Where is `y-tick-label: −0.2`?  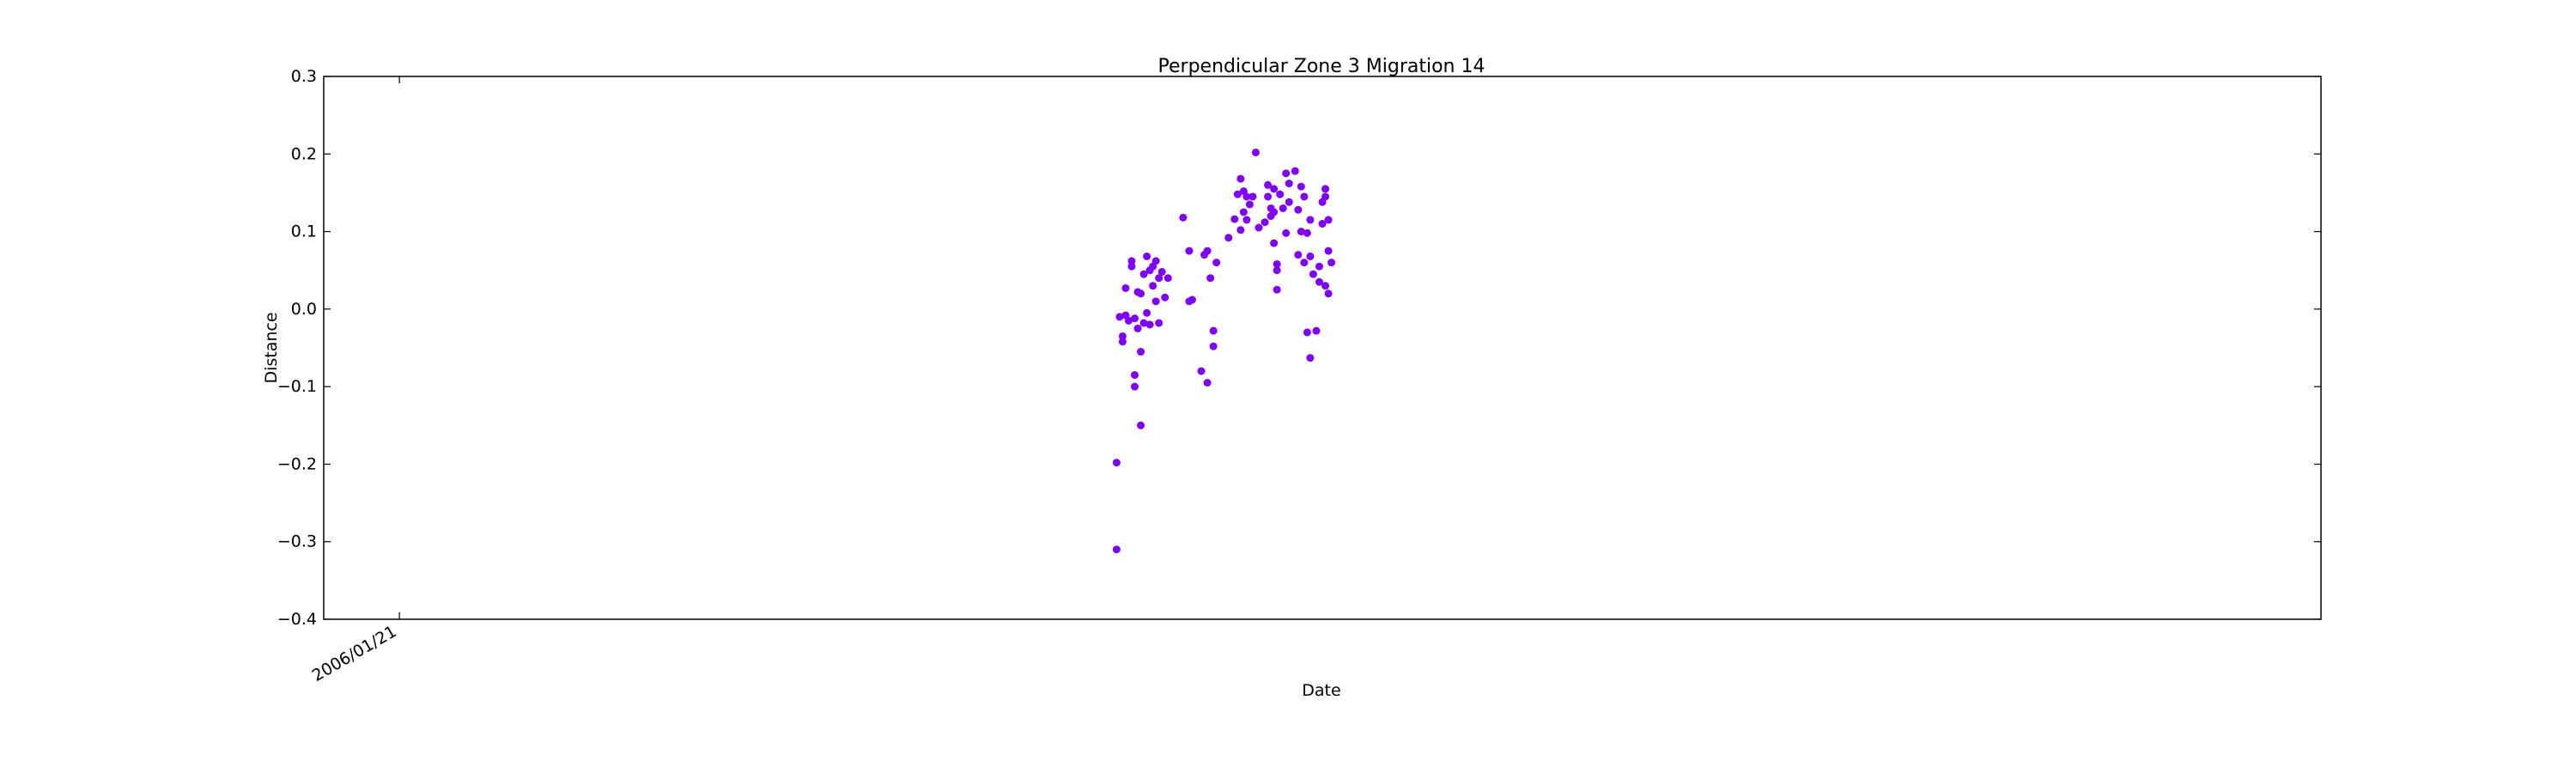 y-tick-label: −0.2 is located at coordinates (297, 464).